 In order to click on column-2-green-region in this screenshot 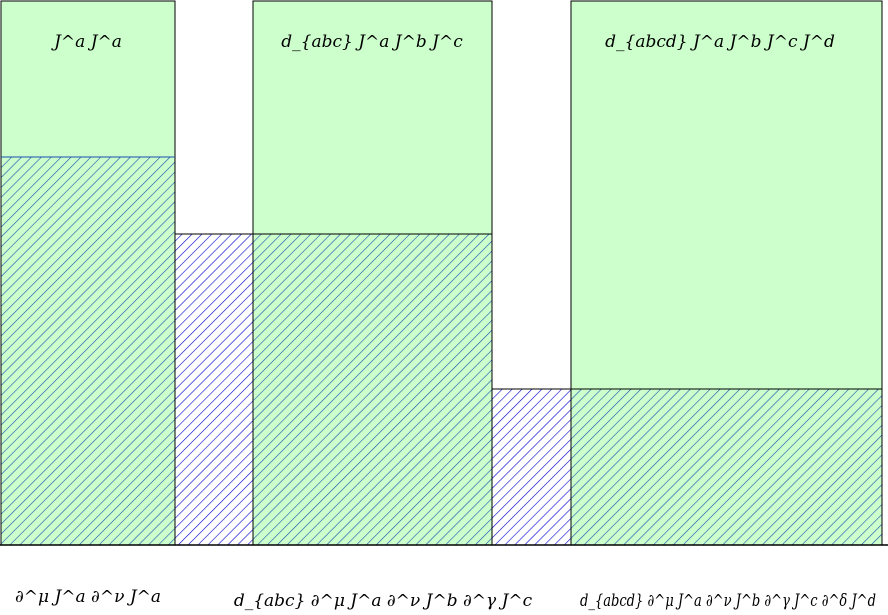, I will do `click(372, 117)`.